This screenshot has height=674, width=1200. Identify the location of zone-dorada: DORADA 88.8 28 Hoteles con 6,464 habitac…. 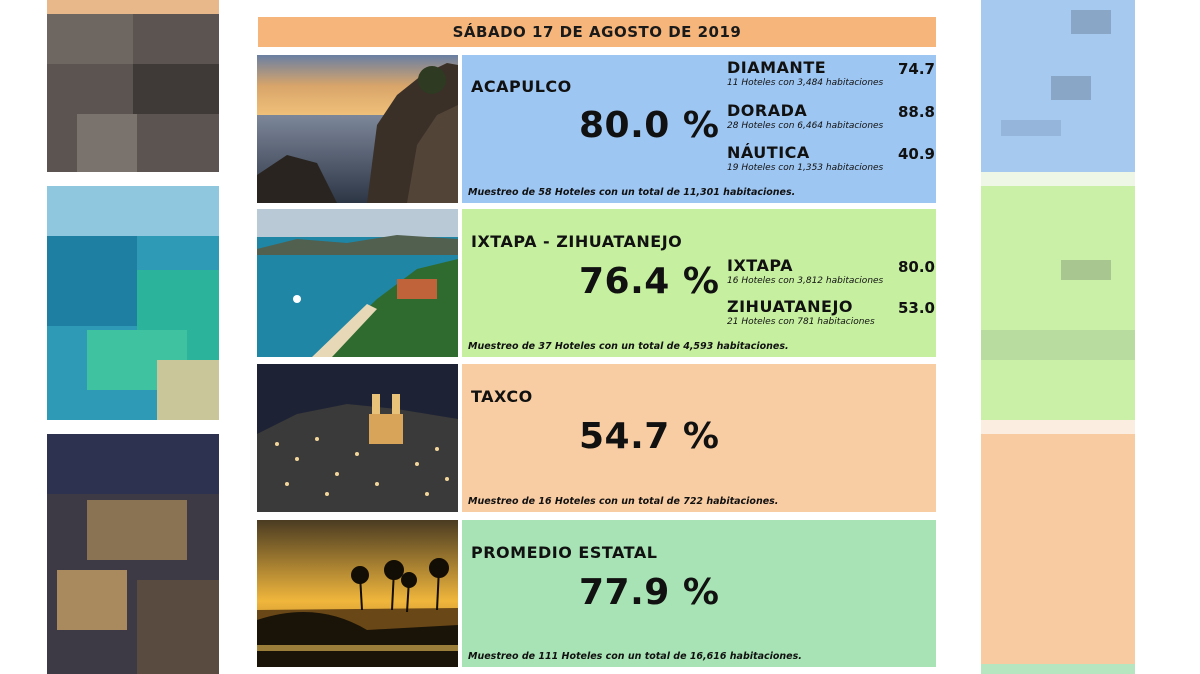
(831, 116).